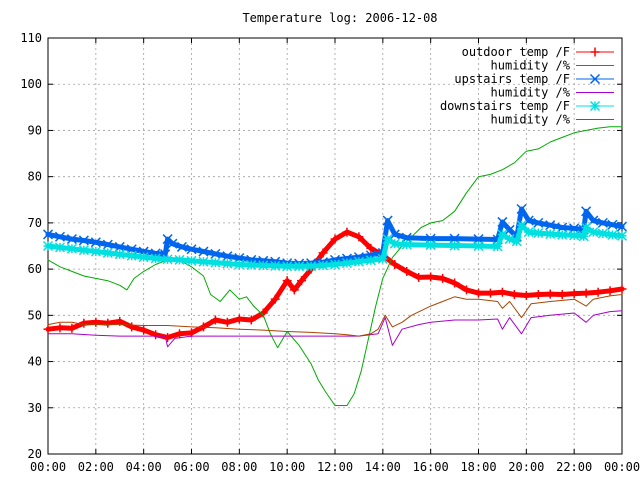 This screenshot has width=640, height=480. Describe the element at coordinates (335, 467) in the screenshot. I see `x-tick-label: 12:00` at that location.